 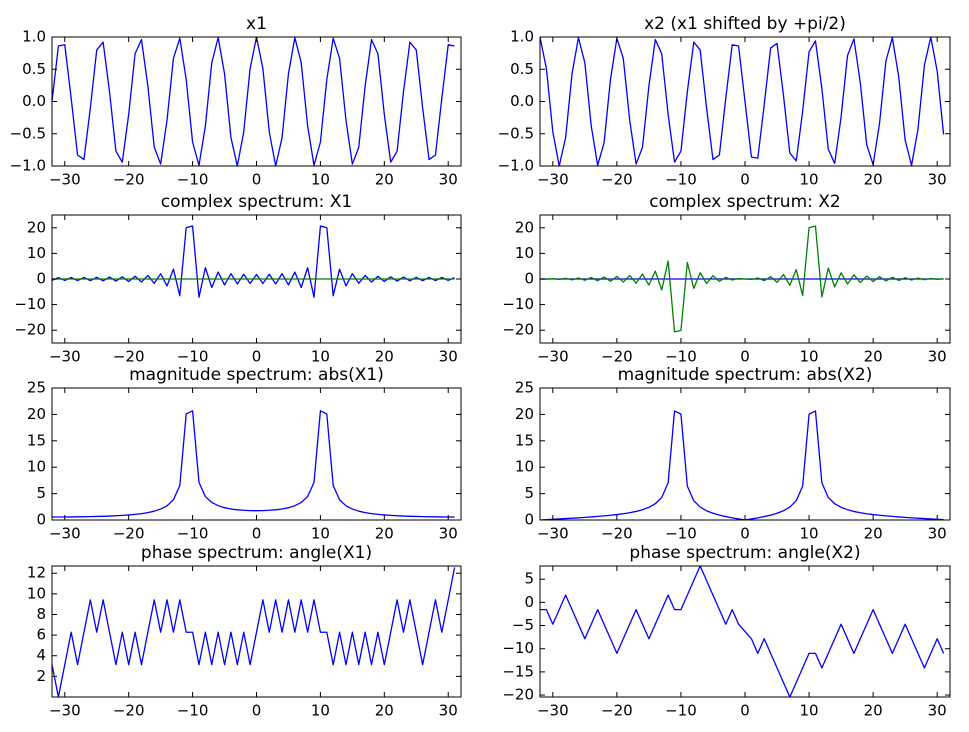 What do you see at coordinates (745, 24) in the screenshot?
I see `chart-title: x2 (x1 shifted by +pi/2)` at bounding box center [745, 24].